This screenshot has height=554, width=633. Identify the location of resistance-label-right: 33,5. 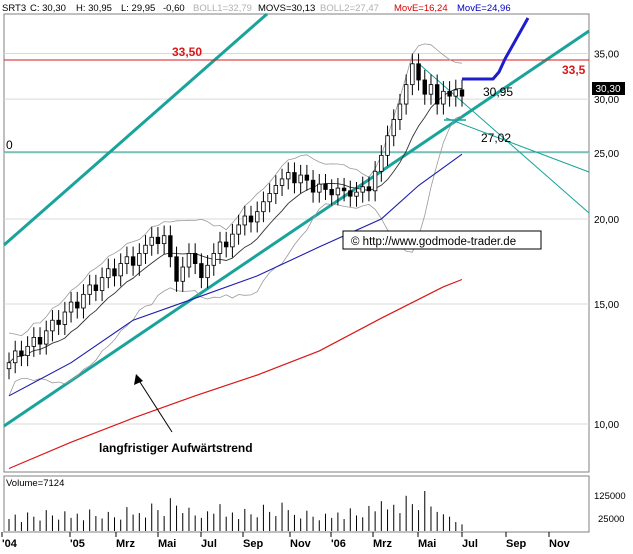
(574, 70).